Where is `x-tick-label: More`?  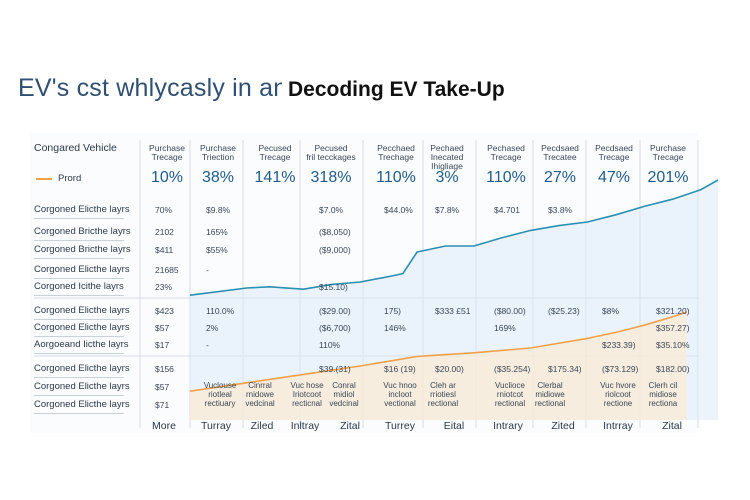 x-tick-label: More is located at coordinates (164, 426).